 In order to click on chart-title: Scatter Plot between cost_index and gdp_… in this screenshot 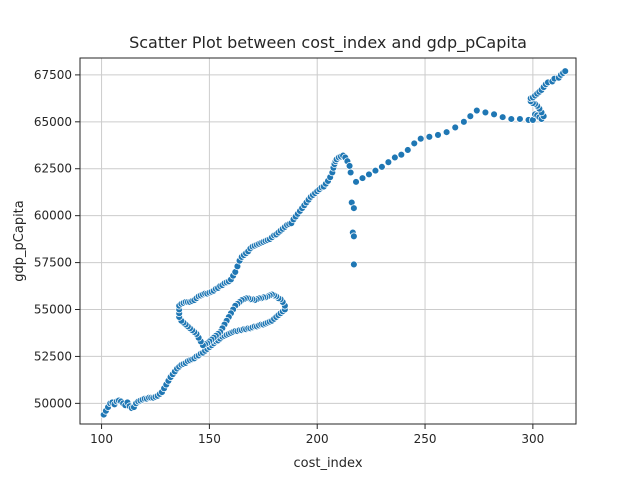, I will do `click(328, 43)`.